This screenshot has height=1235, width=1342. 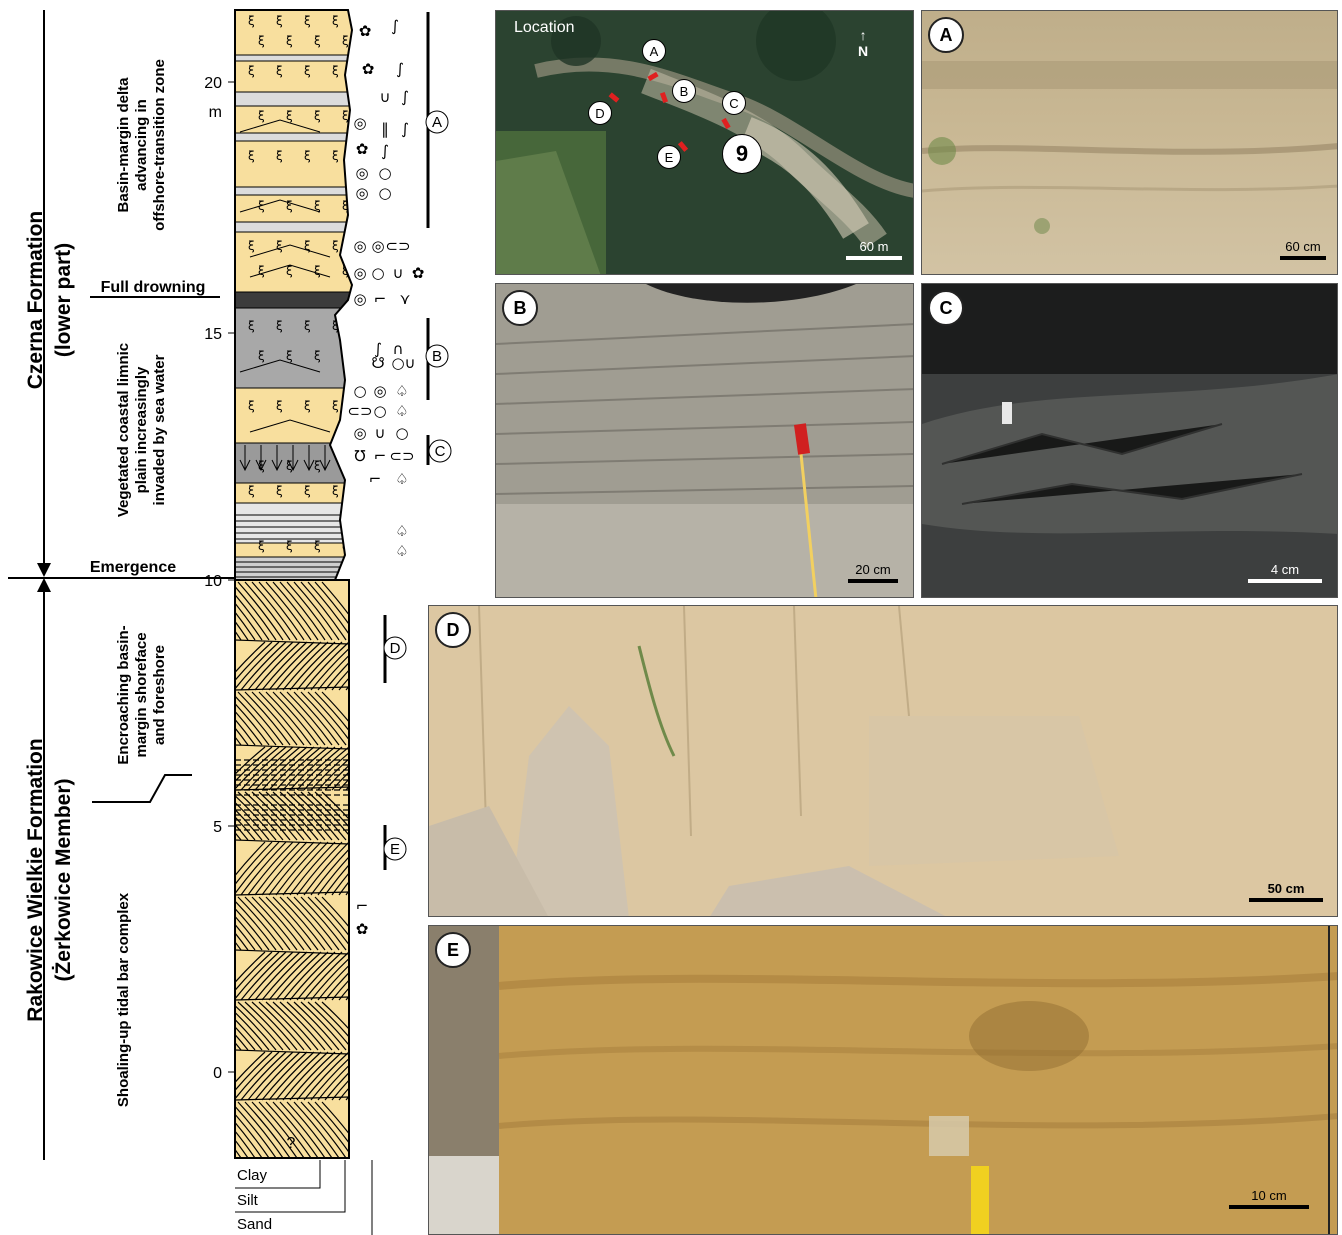 I want to click on outcrop-photo-B: B 20 cm, so click(x=704, y=440).